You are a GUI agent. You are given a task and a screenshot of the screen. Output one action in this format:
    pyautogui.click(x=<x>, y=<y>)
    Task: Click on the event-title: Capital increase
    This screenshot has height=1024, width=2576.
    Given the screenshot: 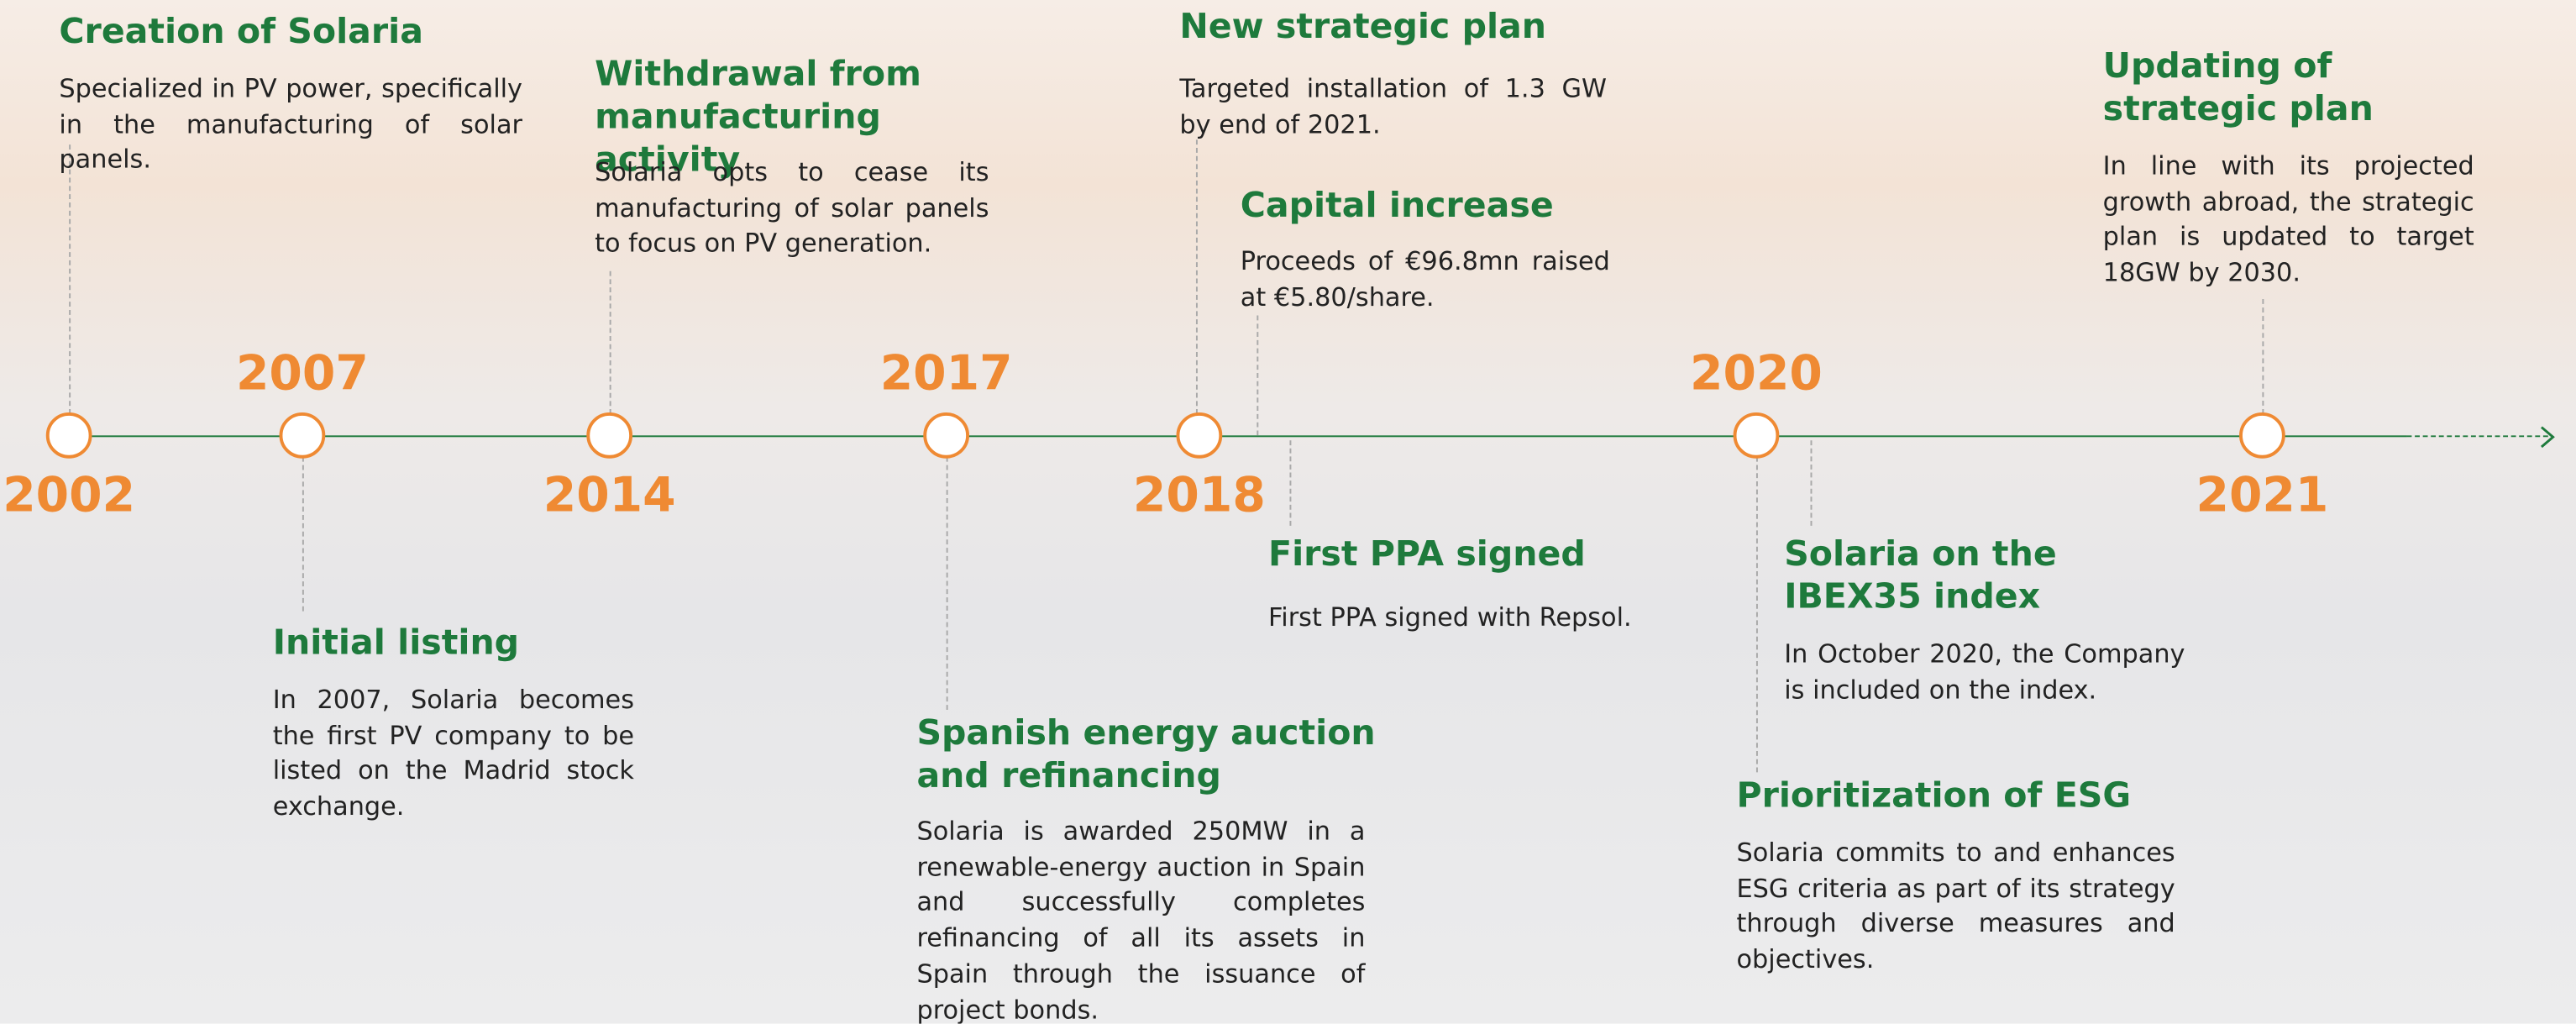 What is the action you would take?
    pyautogui.click(x=1397, y=205)
    